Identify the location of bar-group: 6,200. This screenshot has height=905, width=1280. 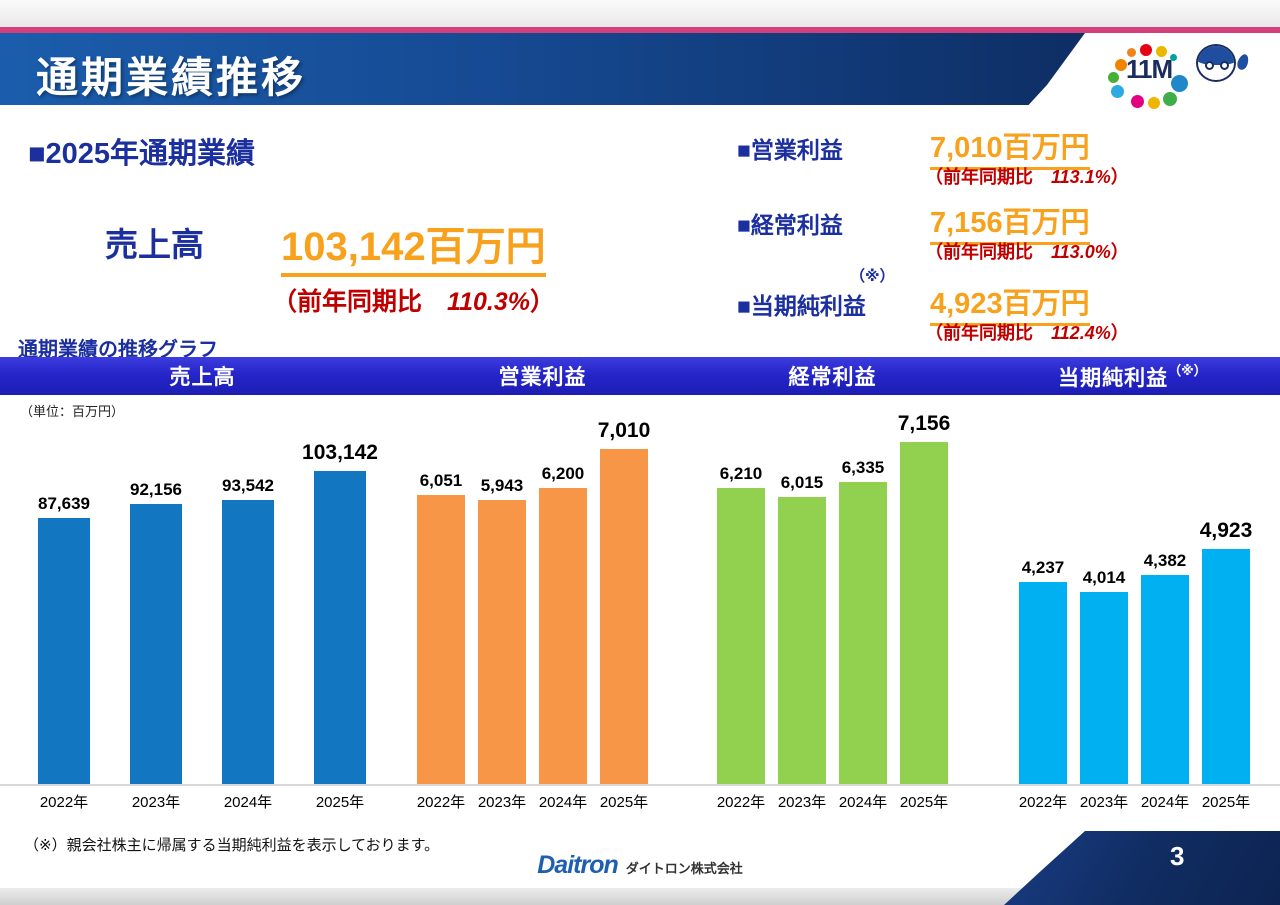
(563, 624).